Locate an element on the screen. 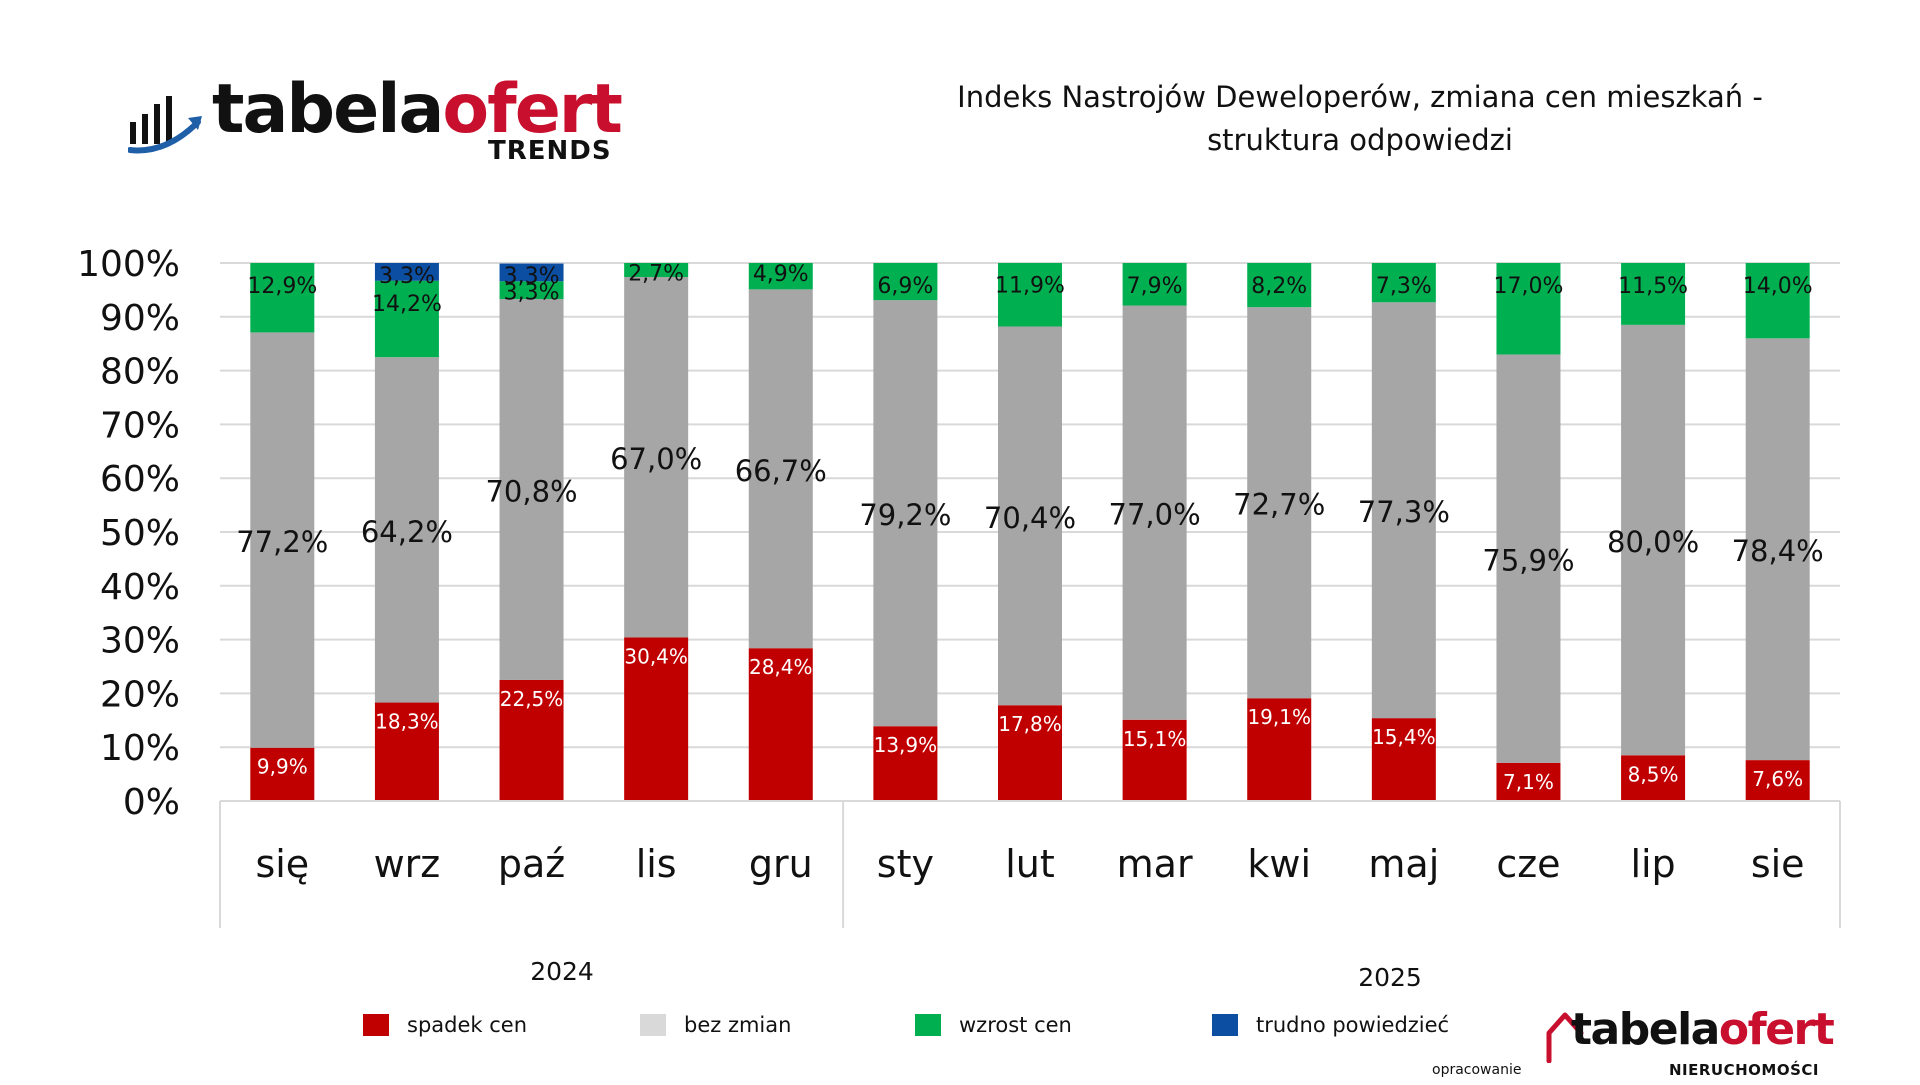 Image resolution: width=1920 pixels, height=1085 pixels. data-label-bez-zmian: 77,0% is located at coordinates (1155, 515).